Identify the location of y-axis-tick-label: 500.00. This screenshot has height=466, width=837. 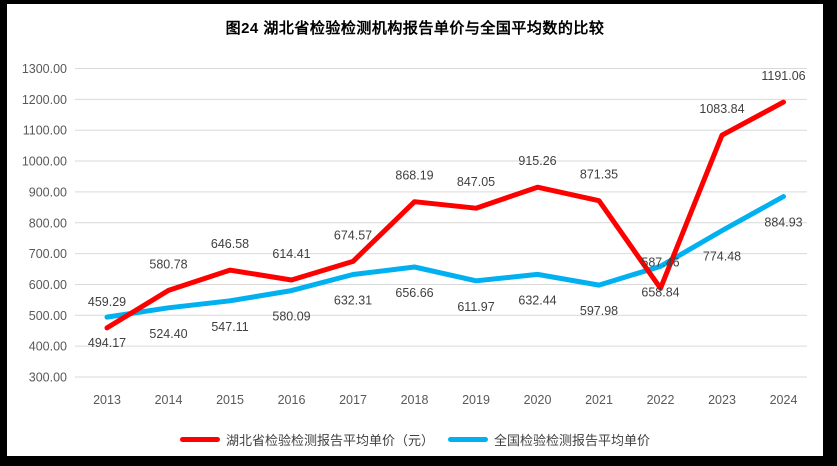
(48, 316).